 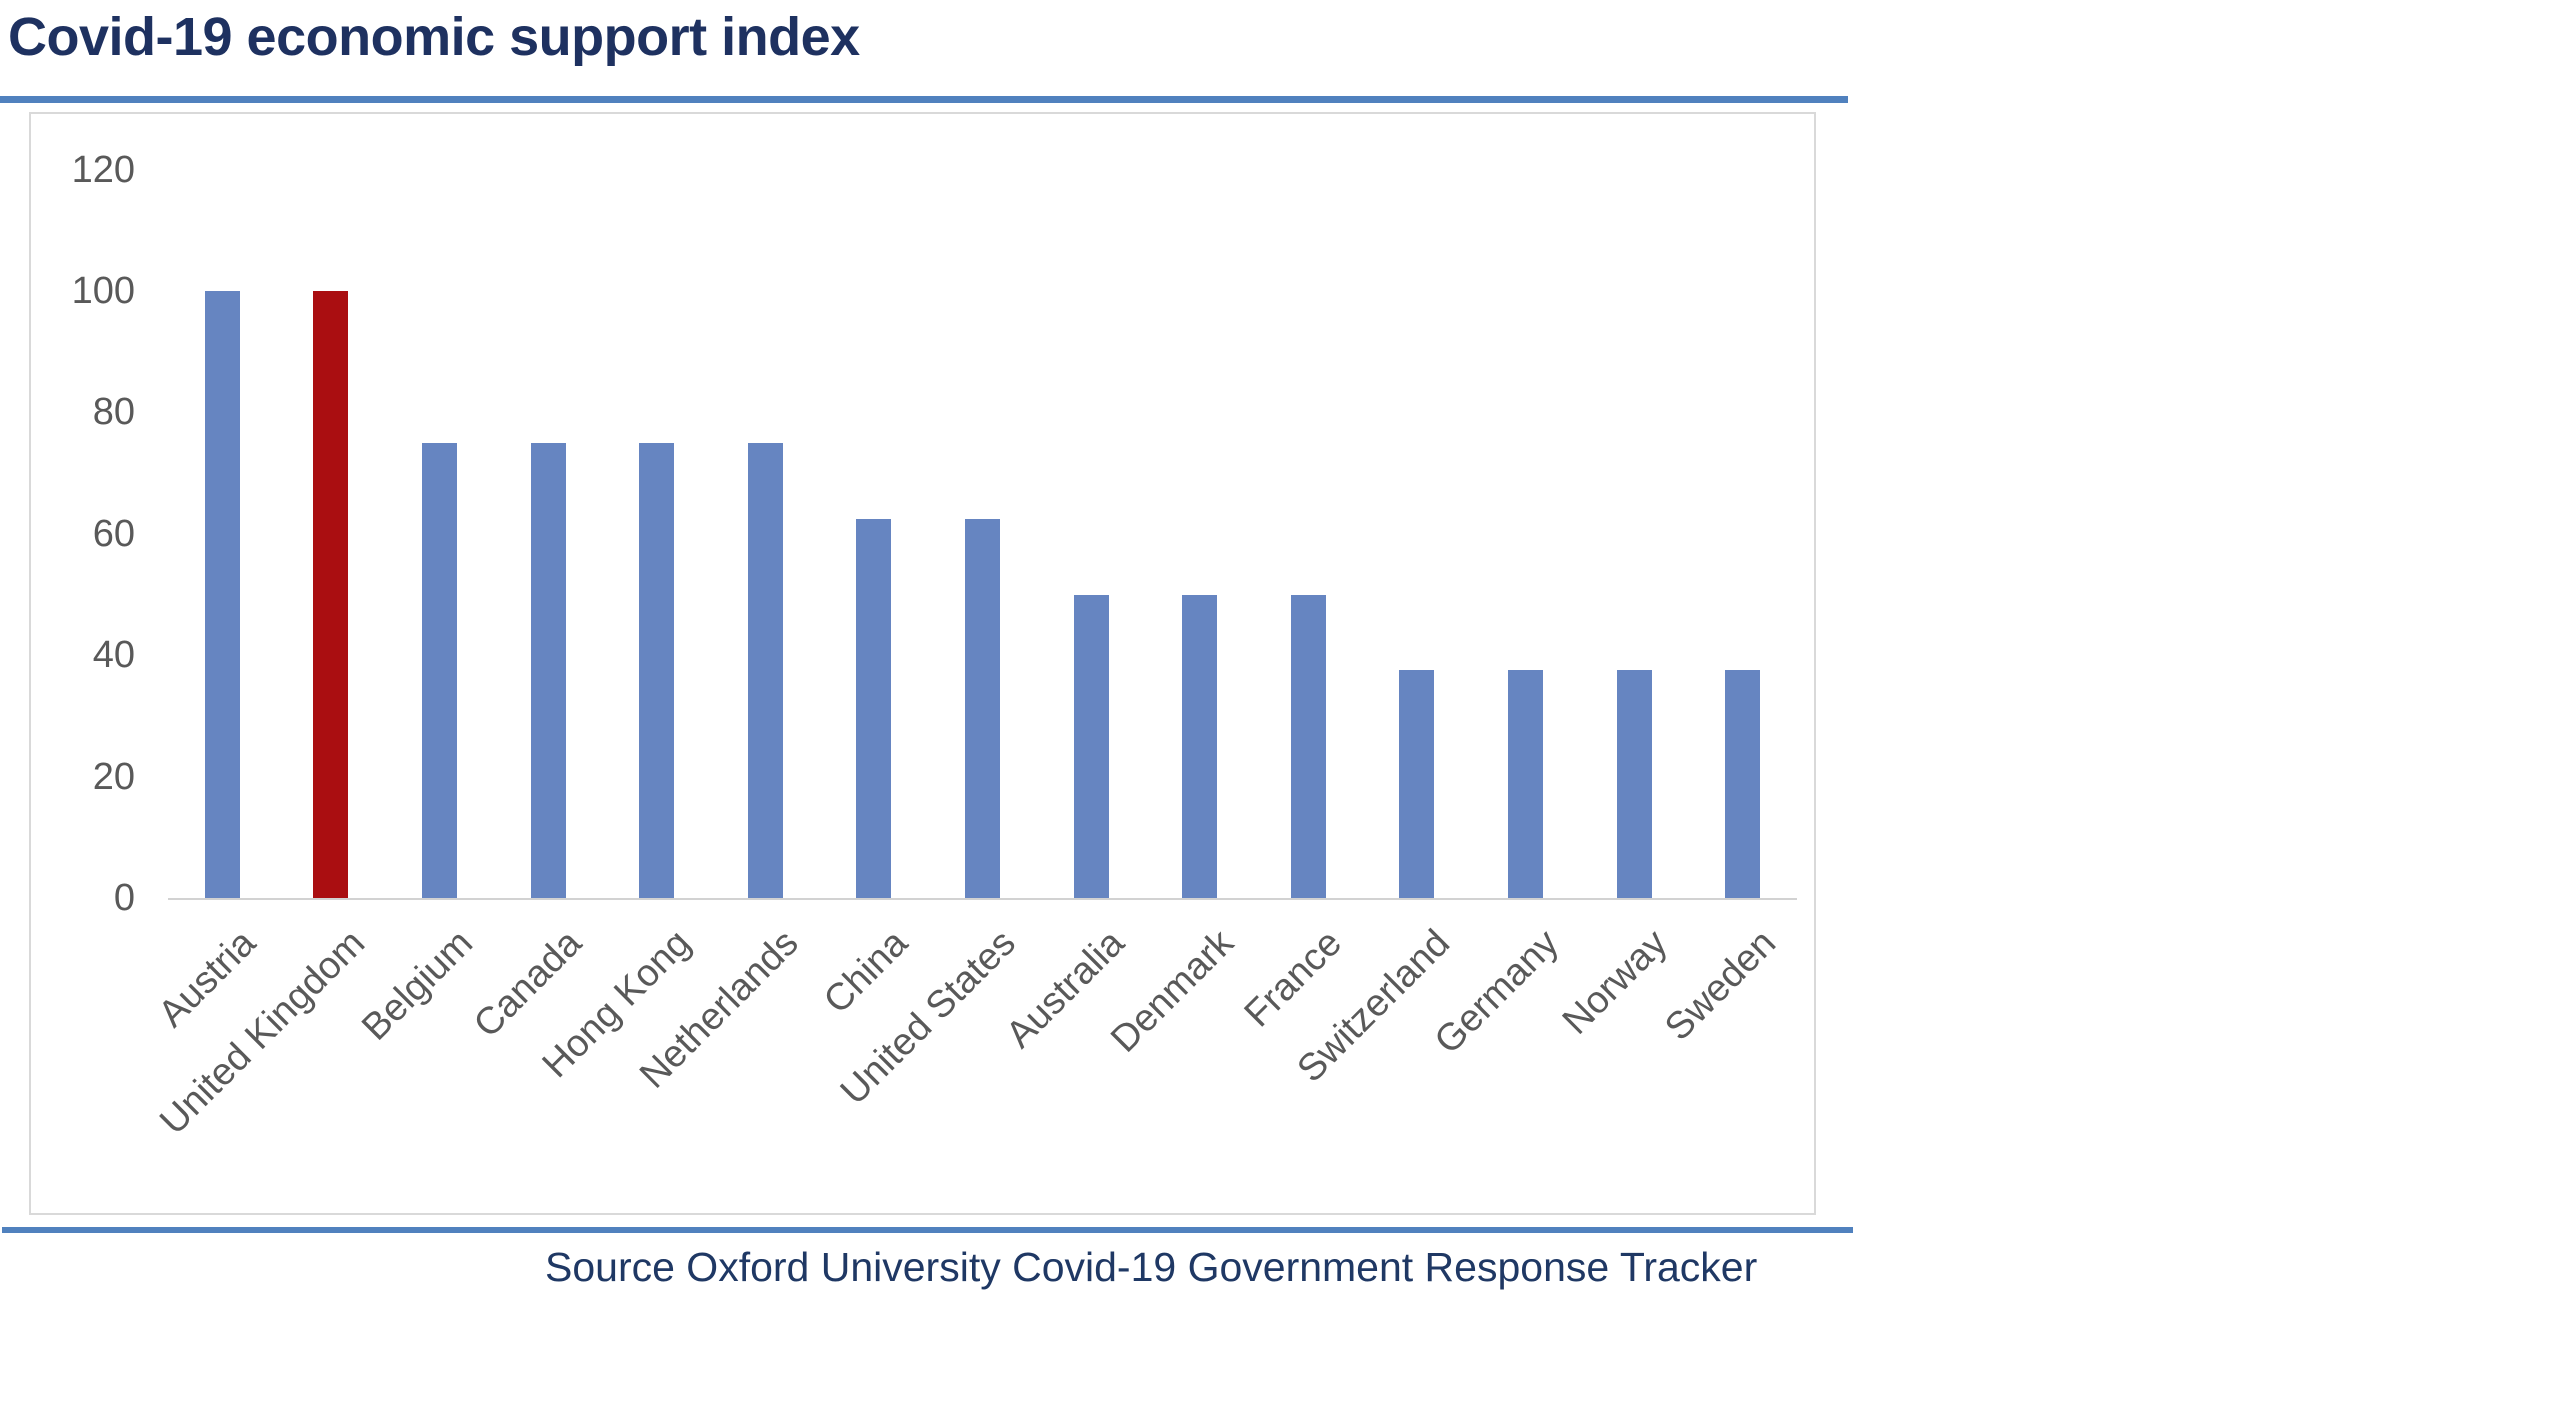 I want to click on y-tick-label-100: 100, so click(x=103, y=291).